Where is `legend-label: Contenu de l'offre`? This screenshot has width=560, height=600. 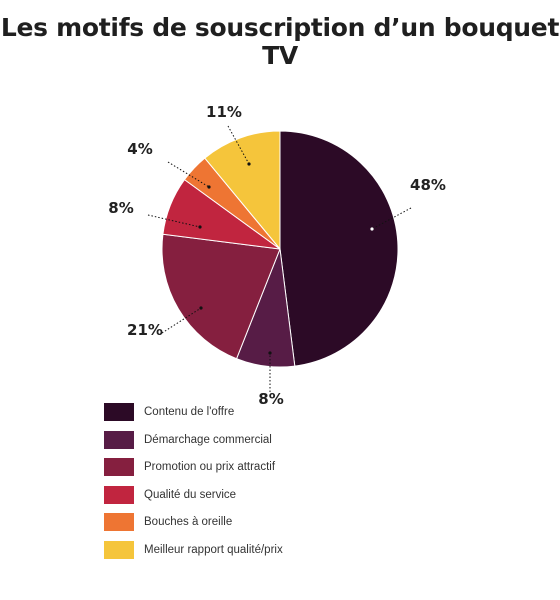 legend-label: Contenu de l'offre is located at coordinates (189, 412).